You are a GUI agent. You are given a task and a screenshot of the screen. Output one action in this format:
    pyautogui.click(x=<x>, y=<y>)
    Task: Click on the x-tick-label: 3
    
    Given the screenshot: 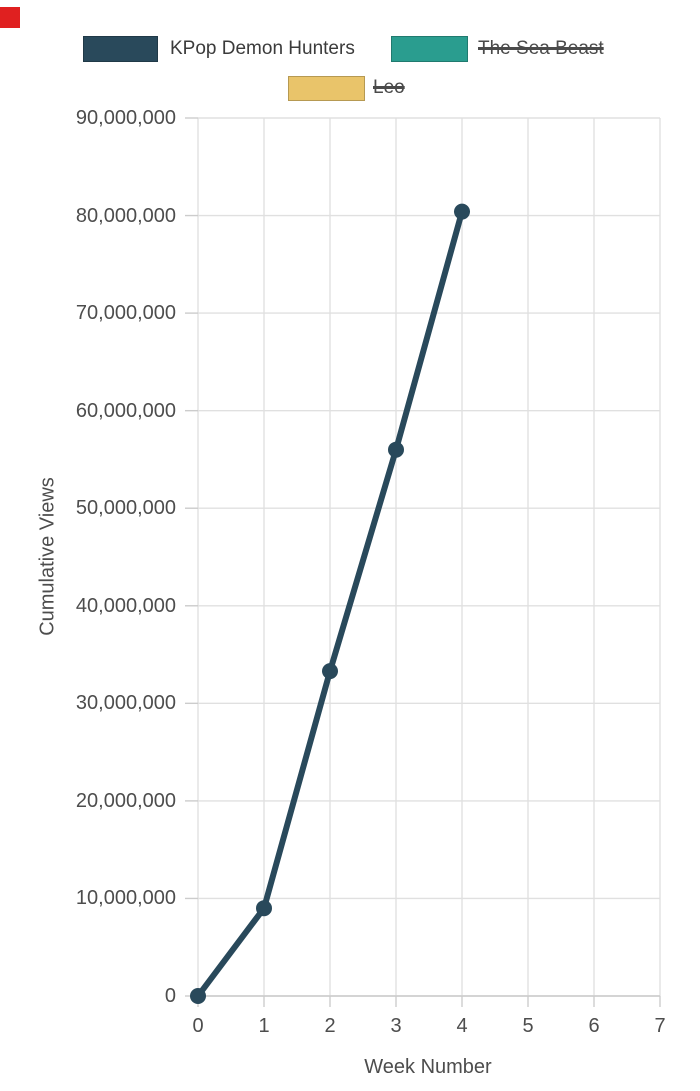 What is the action you would take?
    pyautogui.click(x=396, y=1026)
    